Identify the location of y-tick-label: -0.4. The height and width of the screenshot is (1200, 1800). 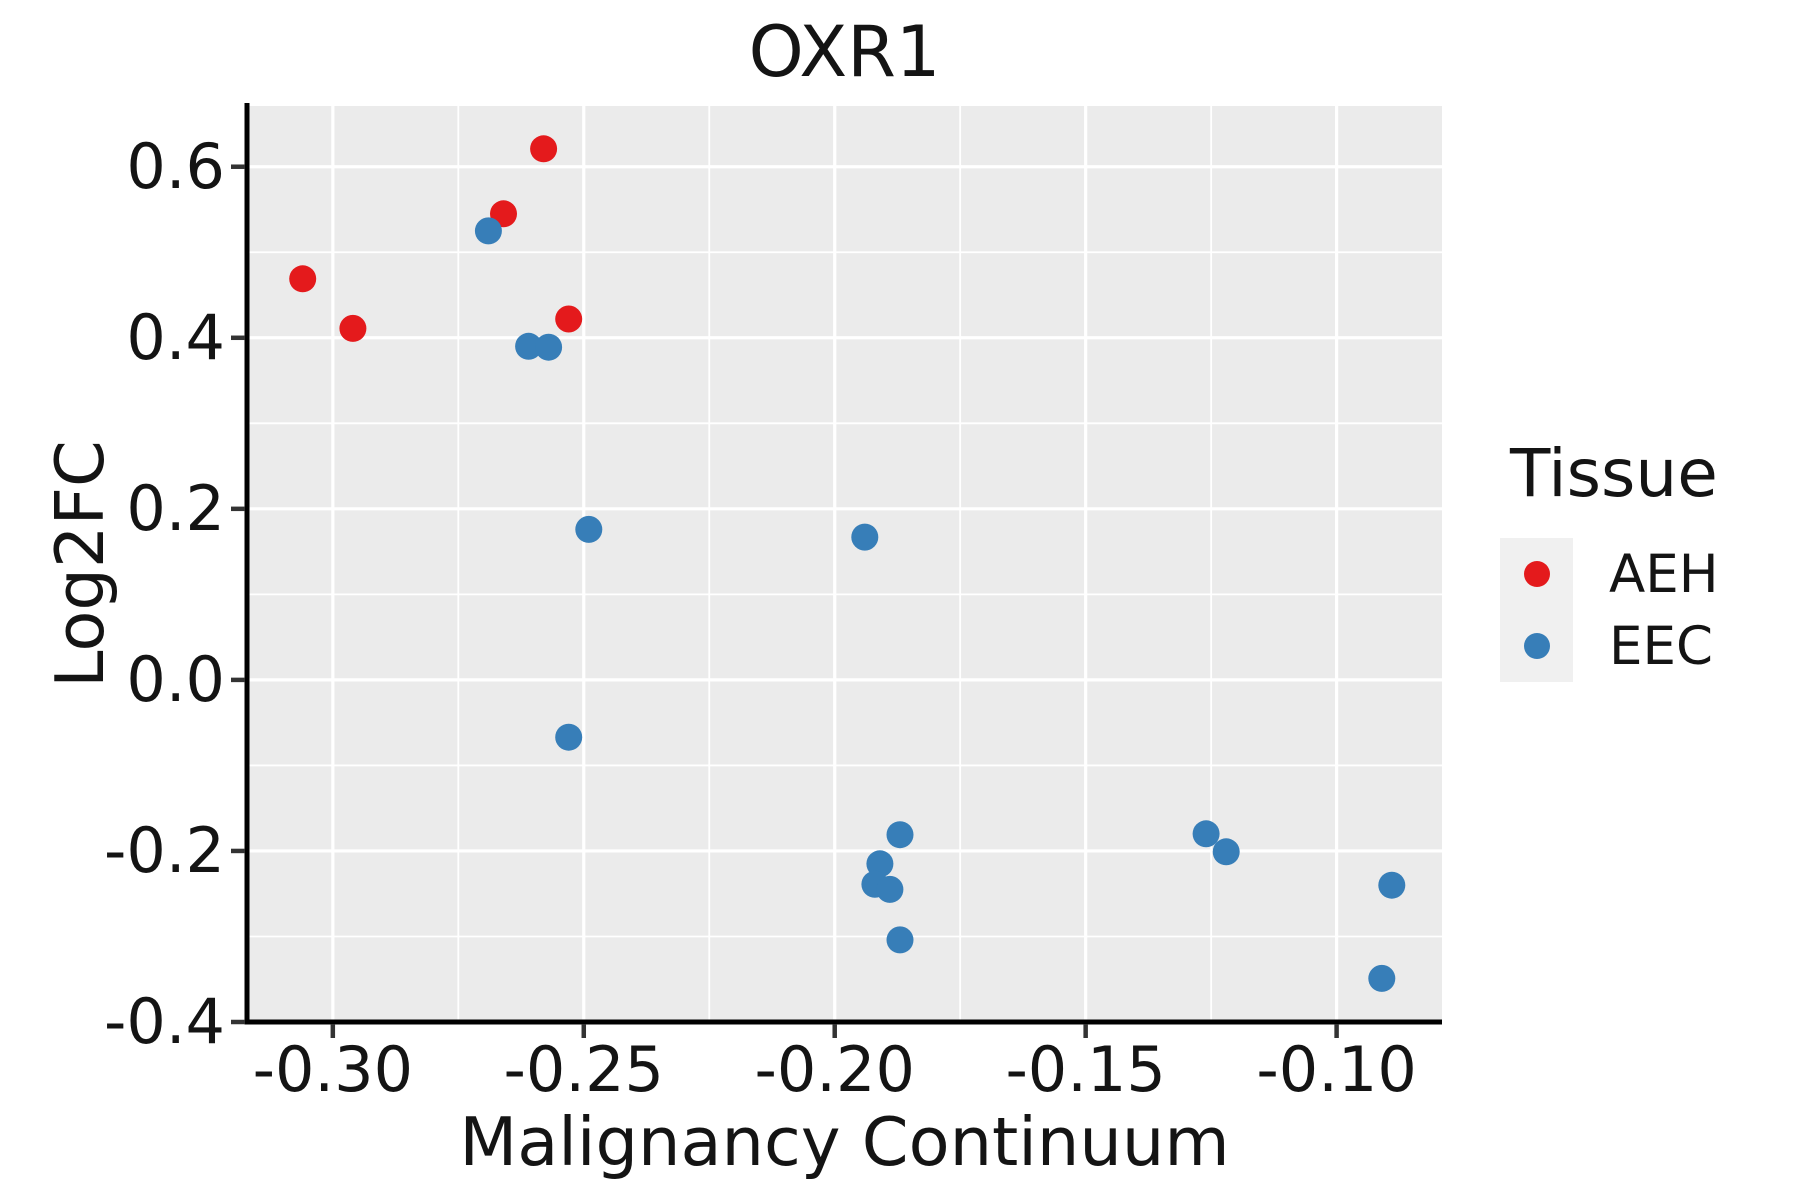
(164, 1021).